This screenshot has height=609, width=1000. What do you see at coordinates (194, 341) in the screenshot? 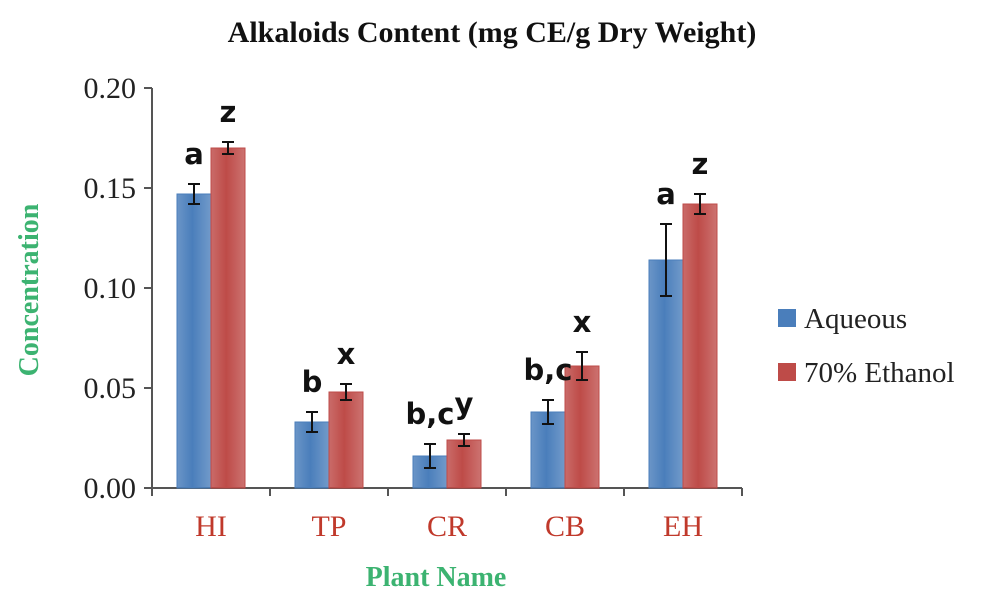
I see `bar-aqueous-hi` at bounding box center [194, 341].